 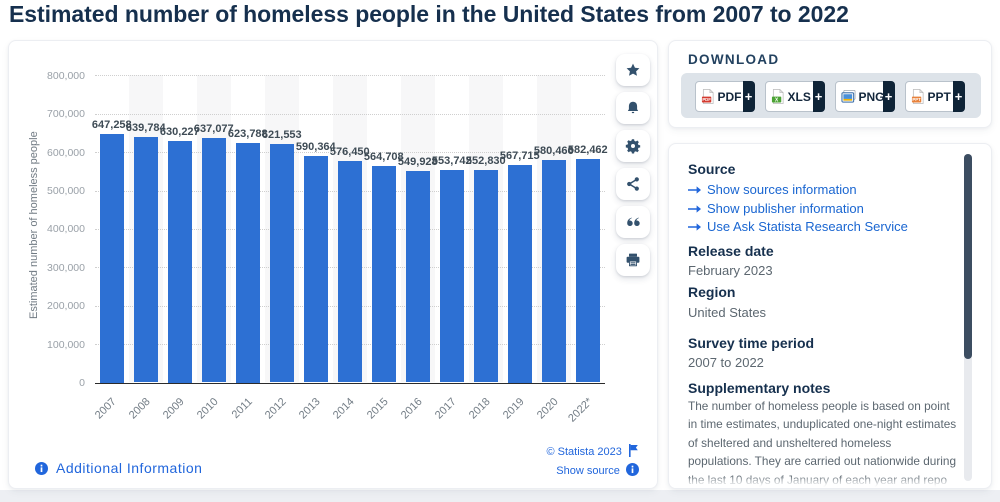 I want to click on svg-text: X, so click(x=776, y=100).